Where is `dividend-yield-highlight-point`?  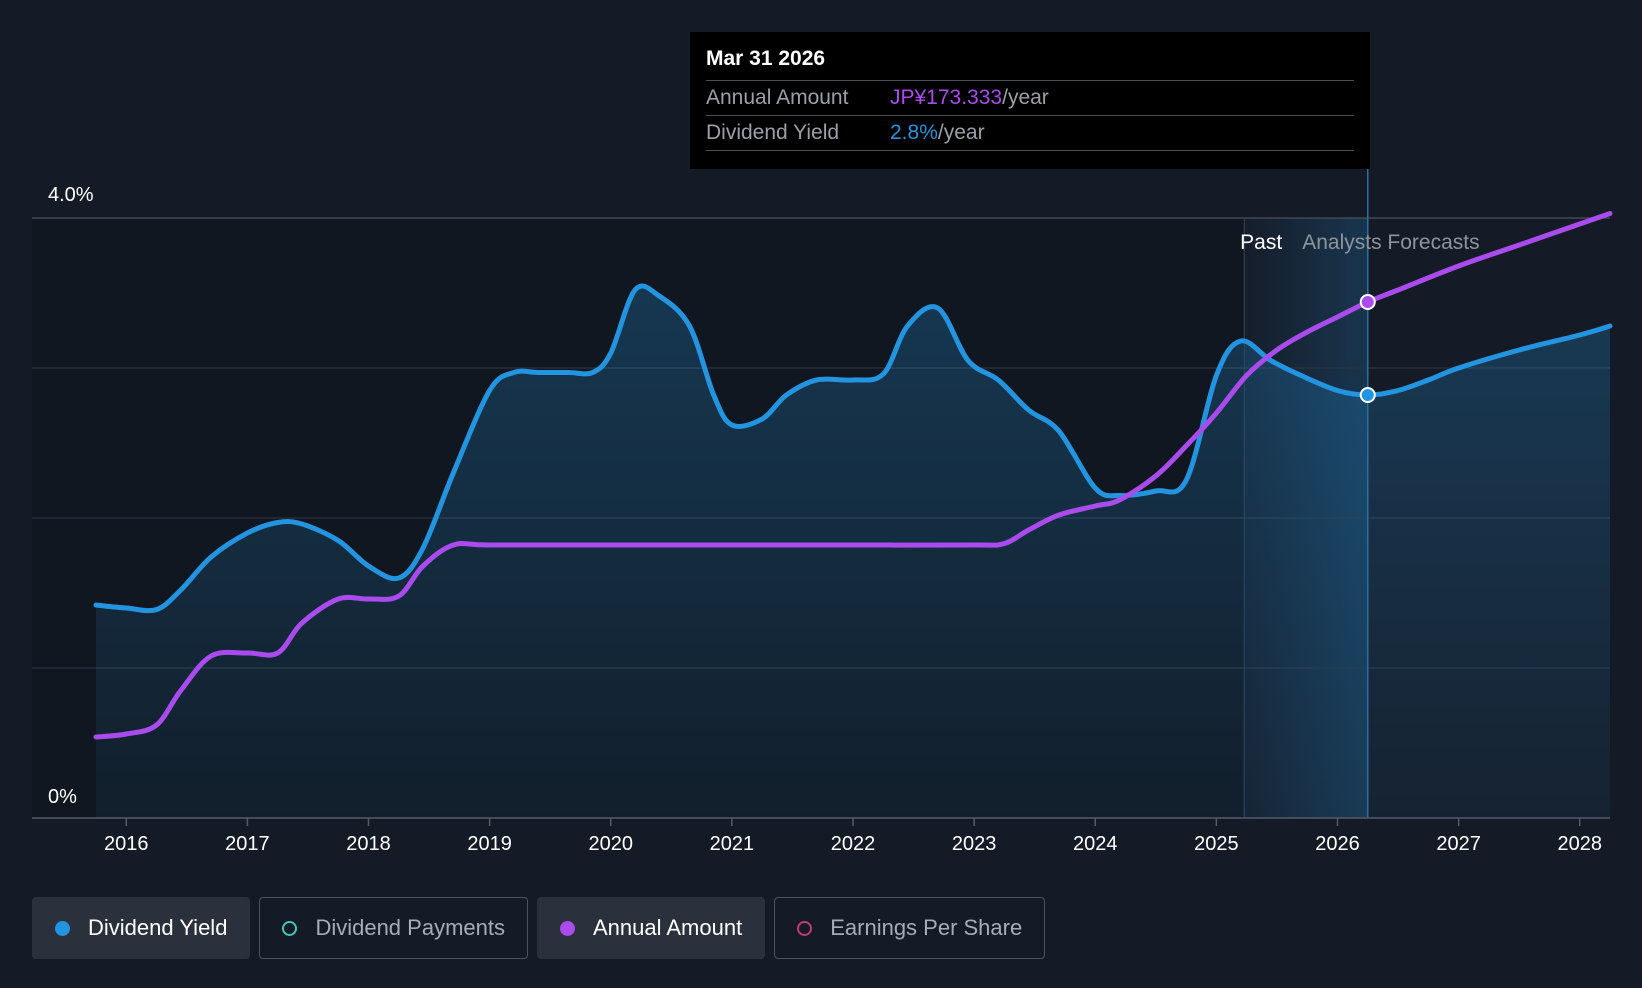 dividend-yield-highlight-point is located at coordinates (1367, 395).